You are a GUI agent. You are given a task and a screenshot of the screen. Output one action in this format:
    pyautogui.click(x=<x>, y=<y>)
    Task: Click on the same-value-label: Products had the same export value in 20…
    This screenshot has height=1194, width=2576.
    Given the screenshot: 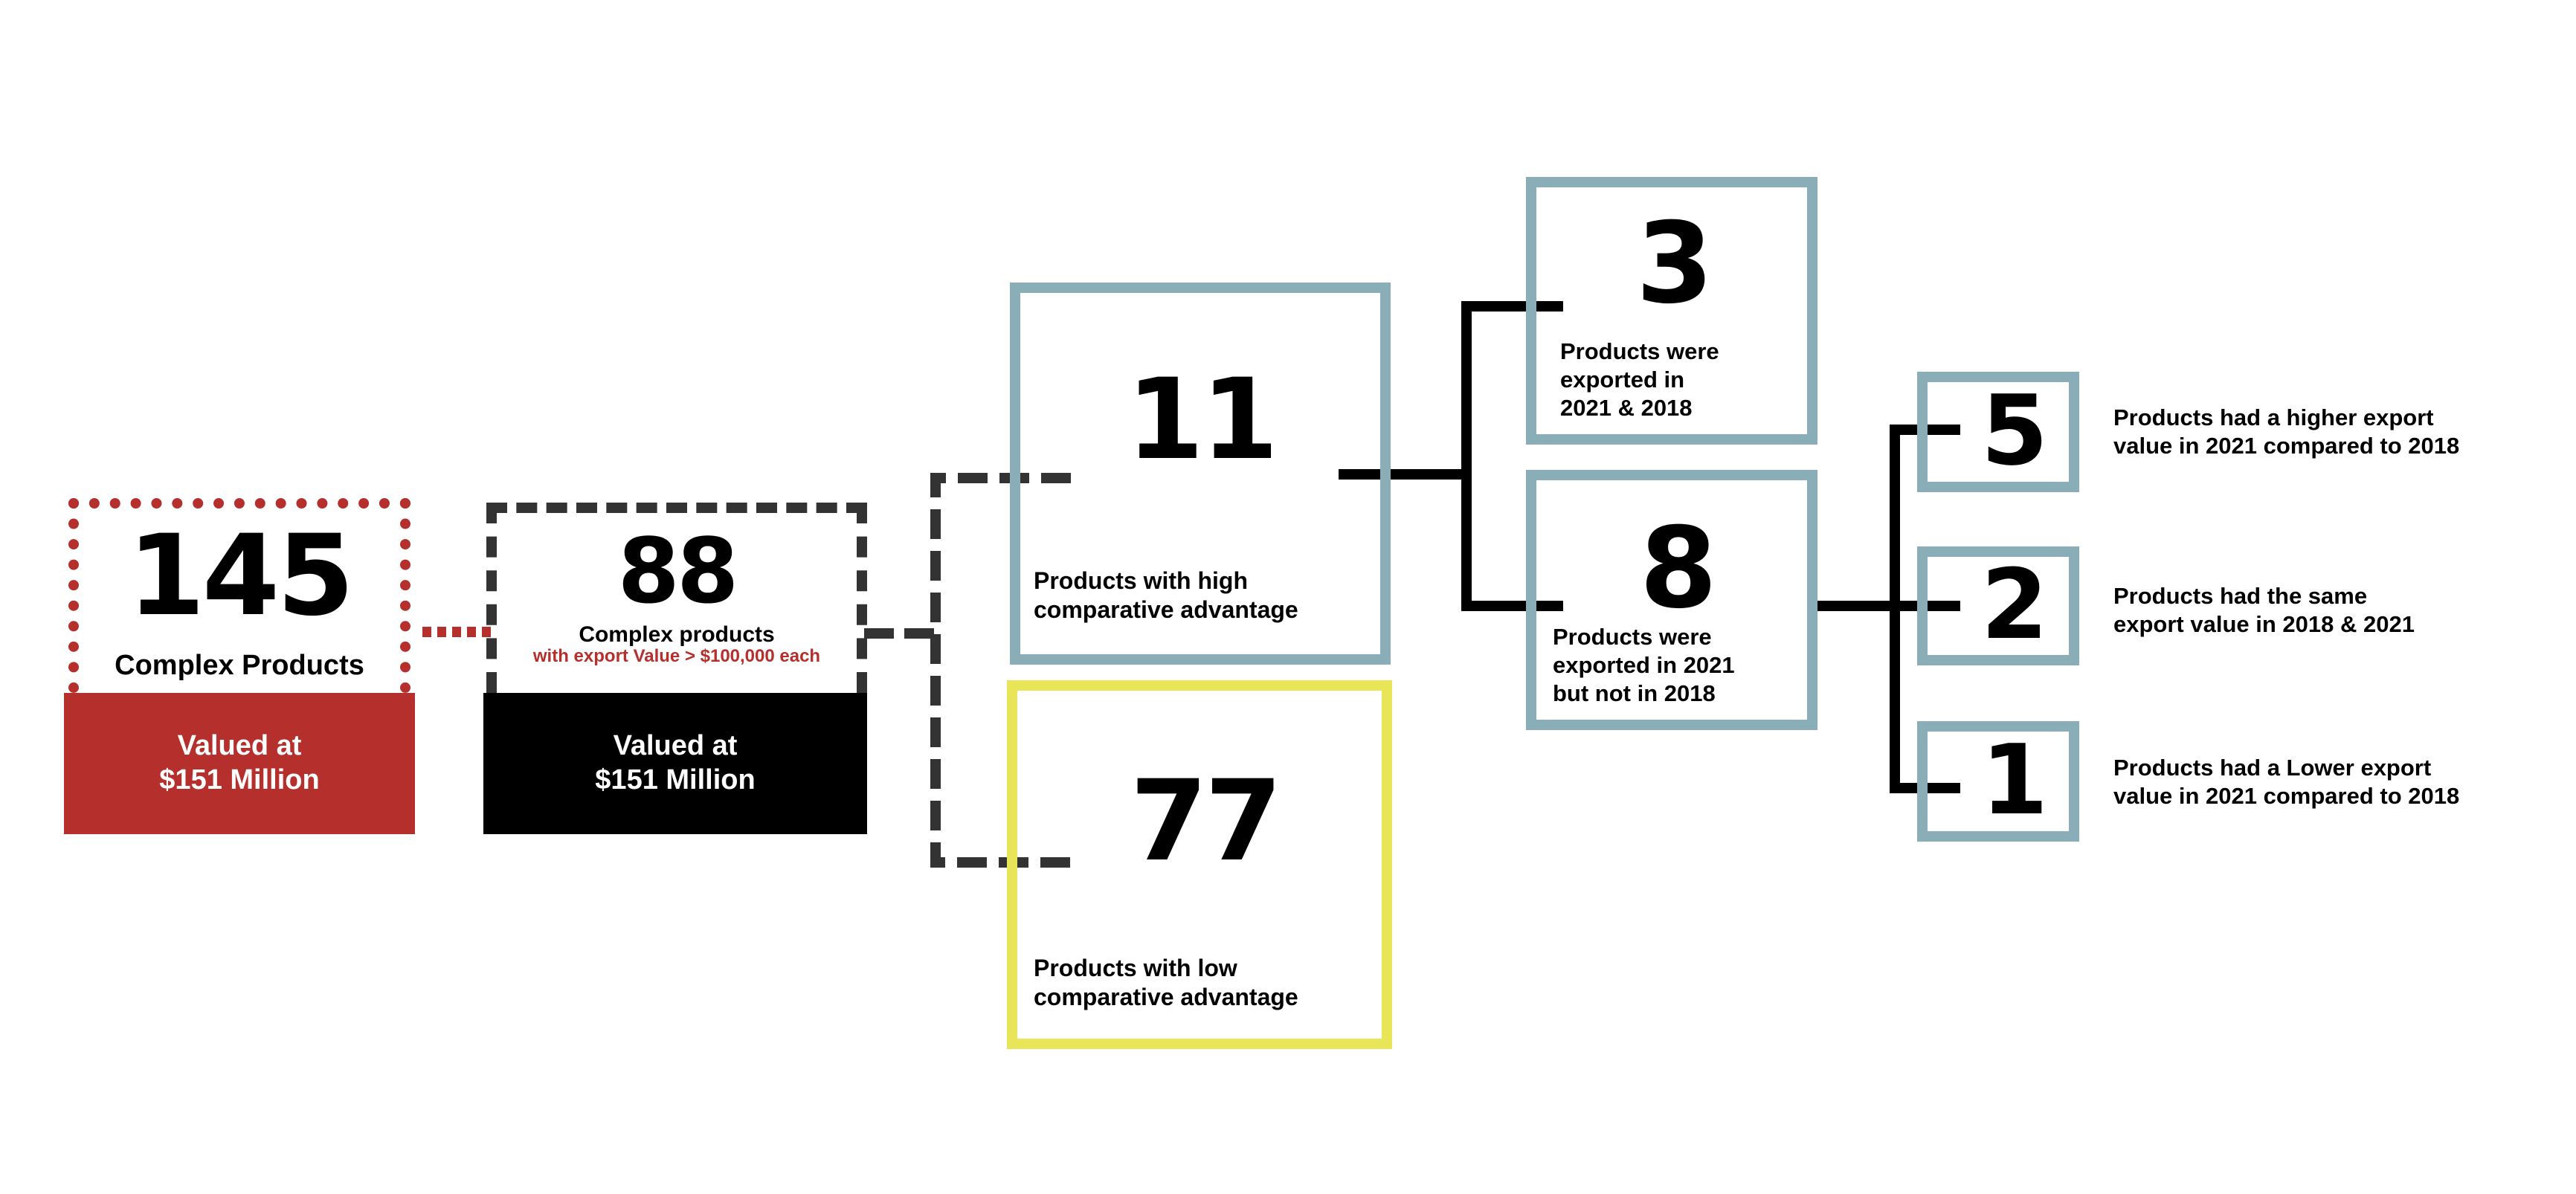 What is the action you would take?
    pyautogui.click(x=2264, y=610)
    